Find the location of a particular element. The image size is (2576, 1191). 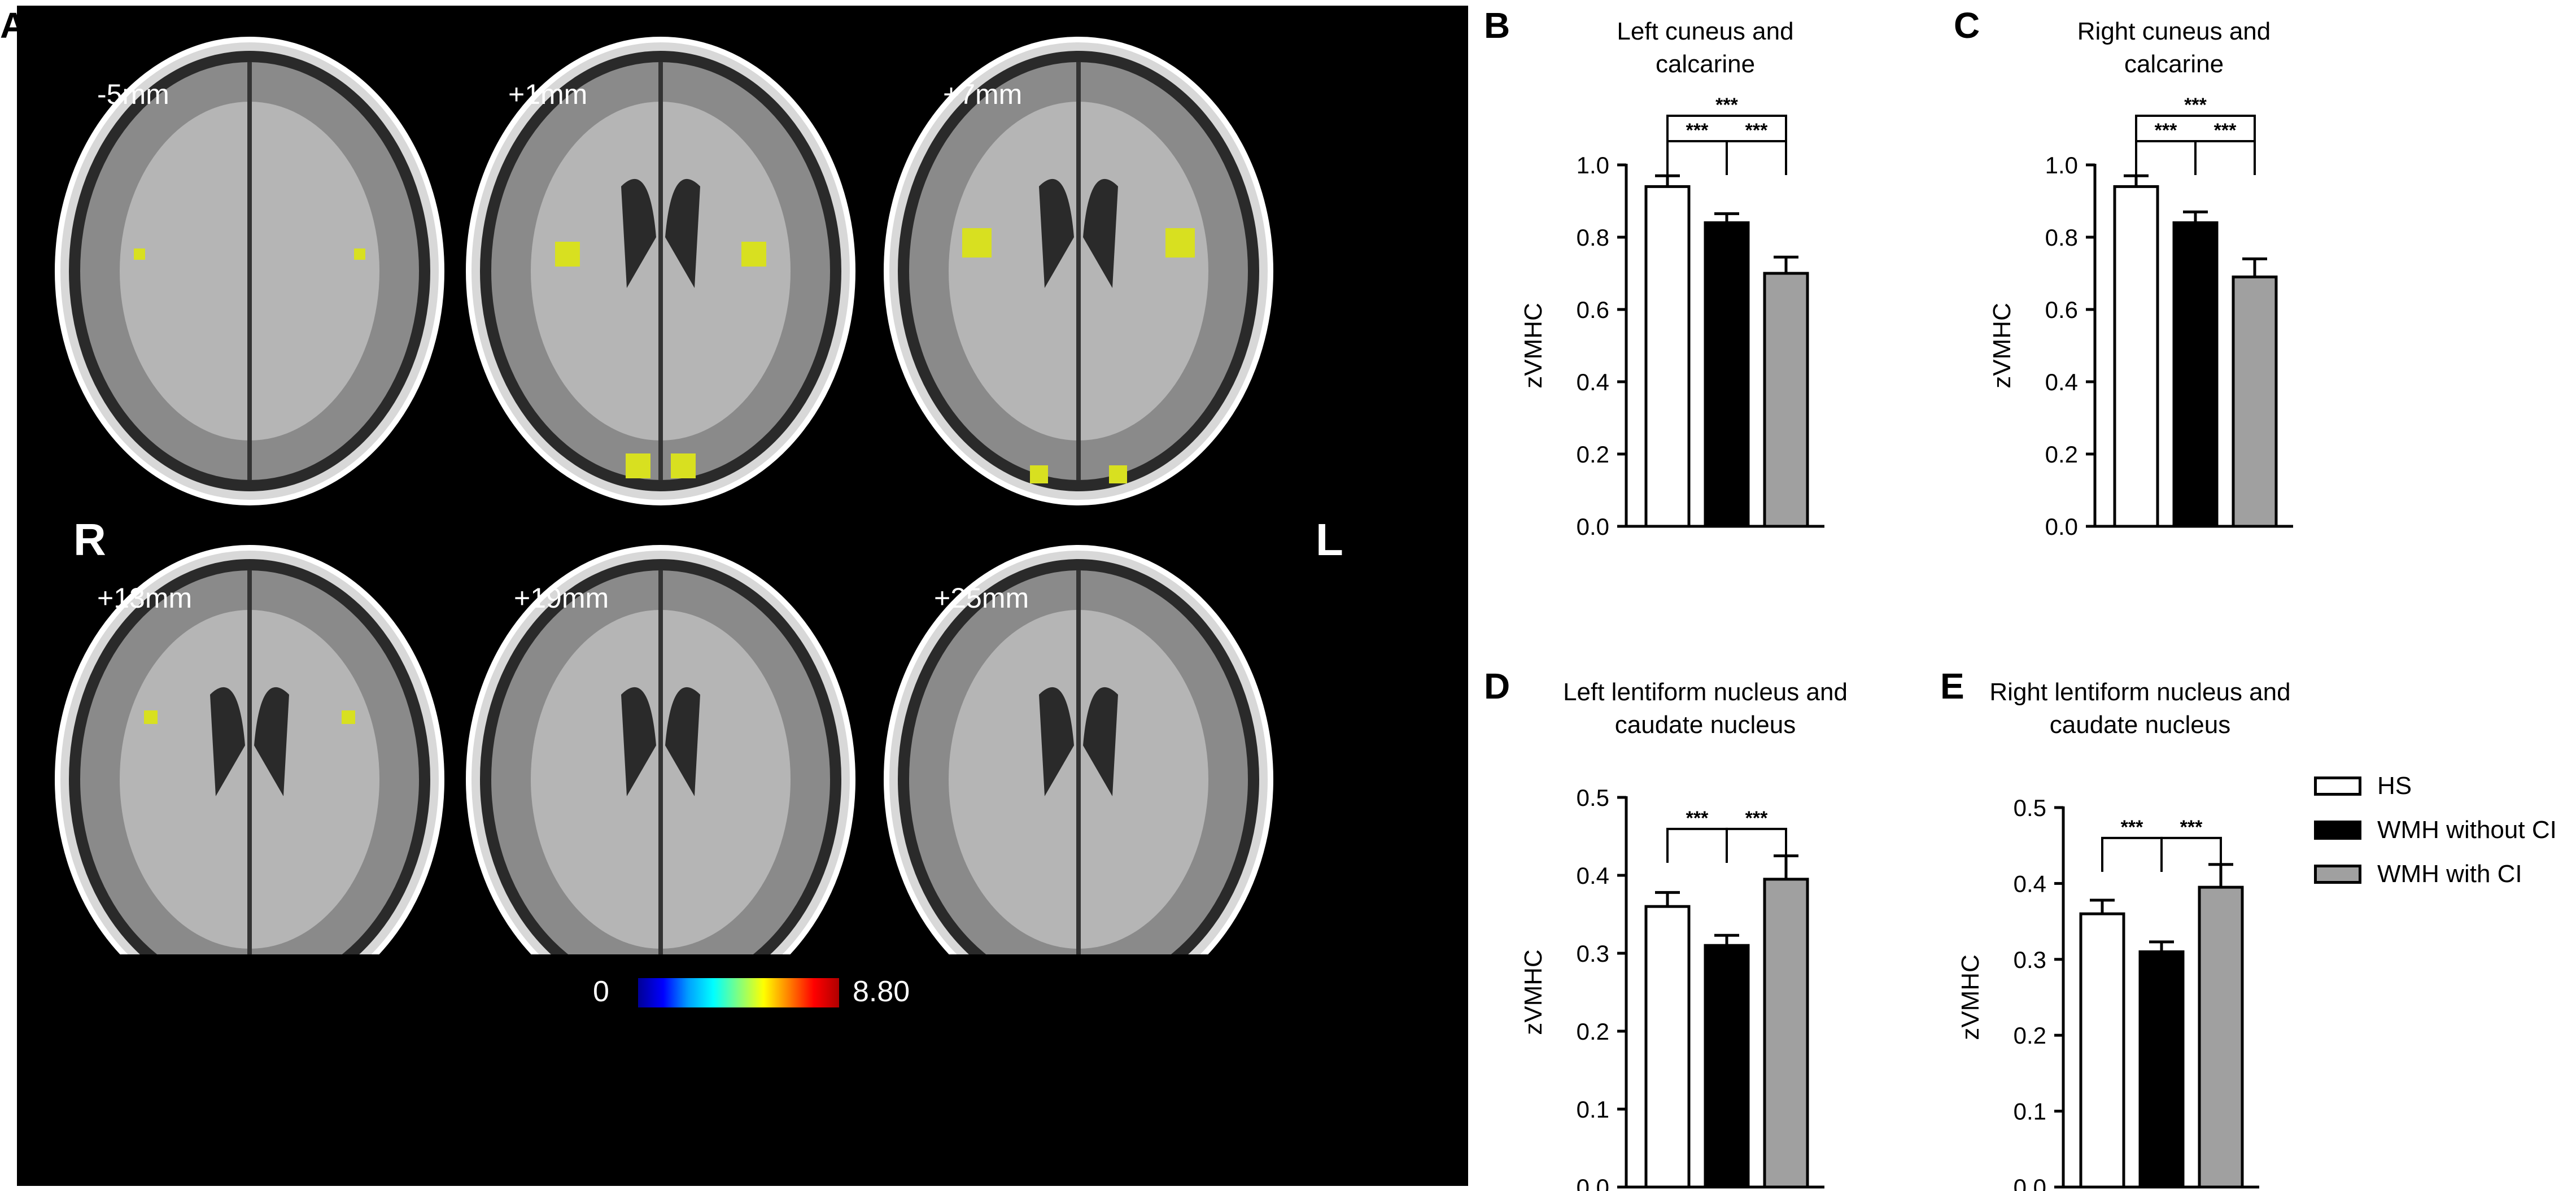

legend-item-wmh-without-ci: WMH without CI is located at coordinates (2435, 830).